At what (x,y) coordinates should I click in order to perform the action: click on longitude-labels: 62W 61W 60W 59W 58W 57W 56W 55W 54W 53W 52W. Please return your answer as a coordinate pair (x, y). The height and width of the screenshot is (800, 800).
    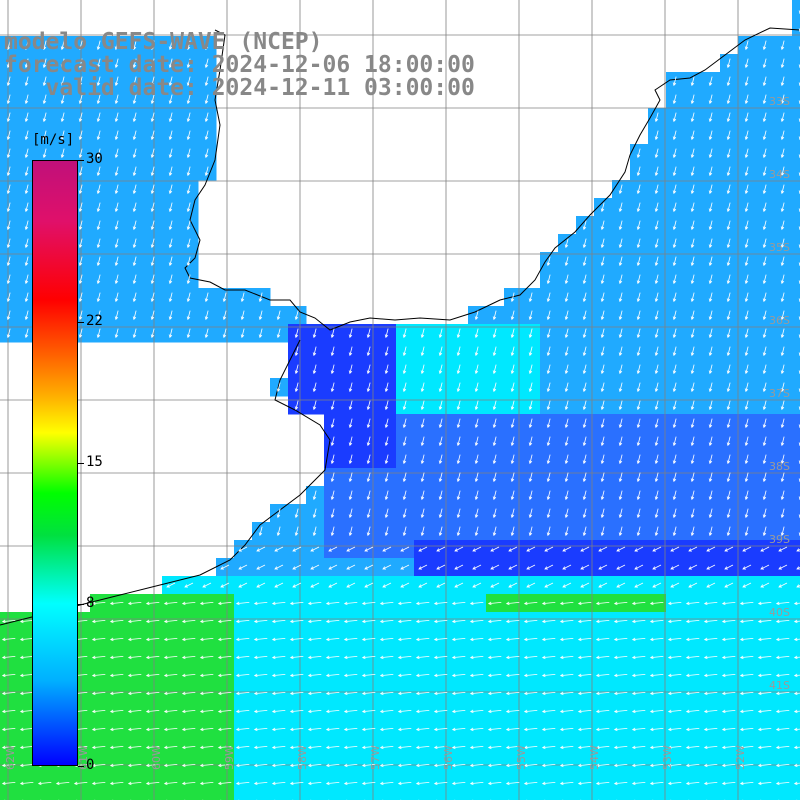
    Looking at the image, I should click on (375, 757).